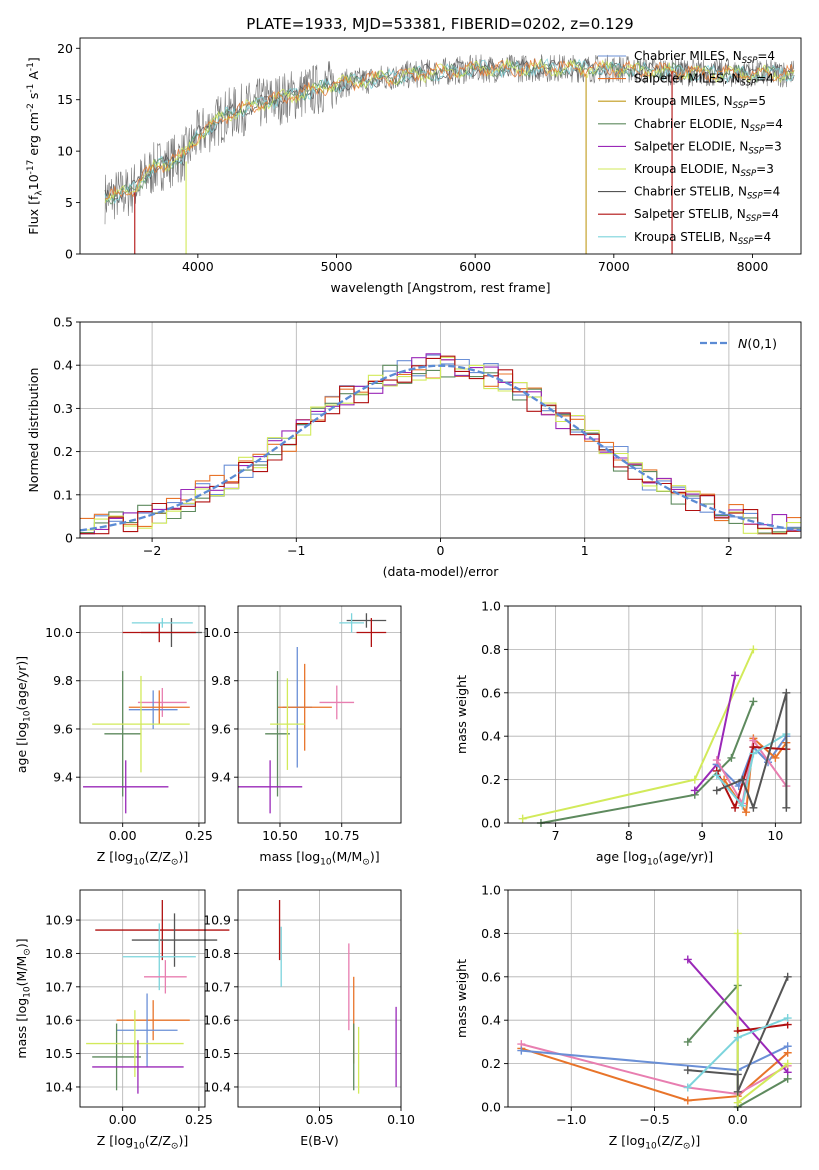 This screenshot has height=1170, width=819. What do you see at coordinates (33, 215) in the screenshot?
I see `label-segment: Flux [f` at bounding box center [33, 215].